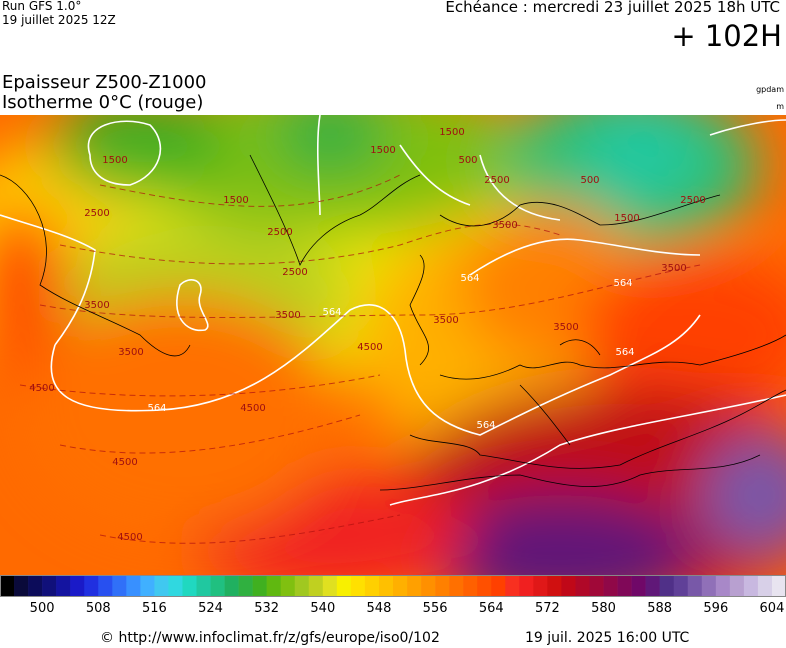 The width and height of the screenshot is (786, 648). Describe the element at coordinates (98, 608) in the screenshot. I see `colorbar-tick-label: 508` at that location.